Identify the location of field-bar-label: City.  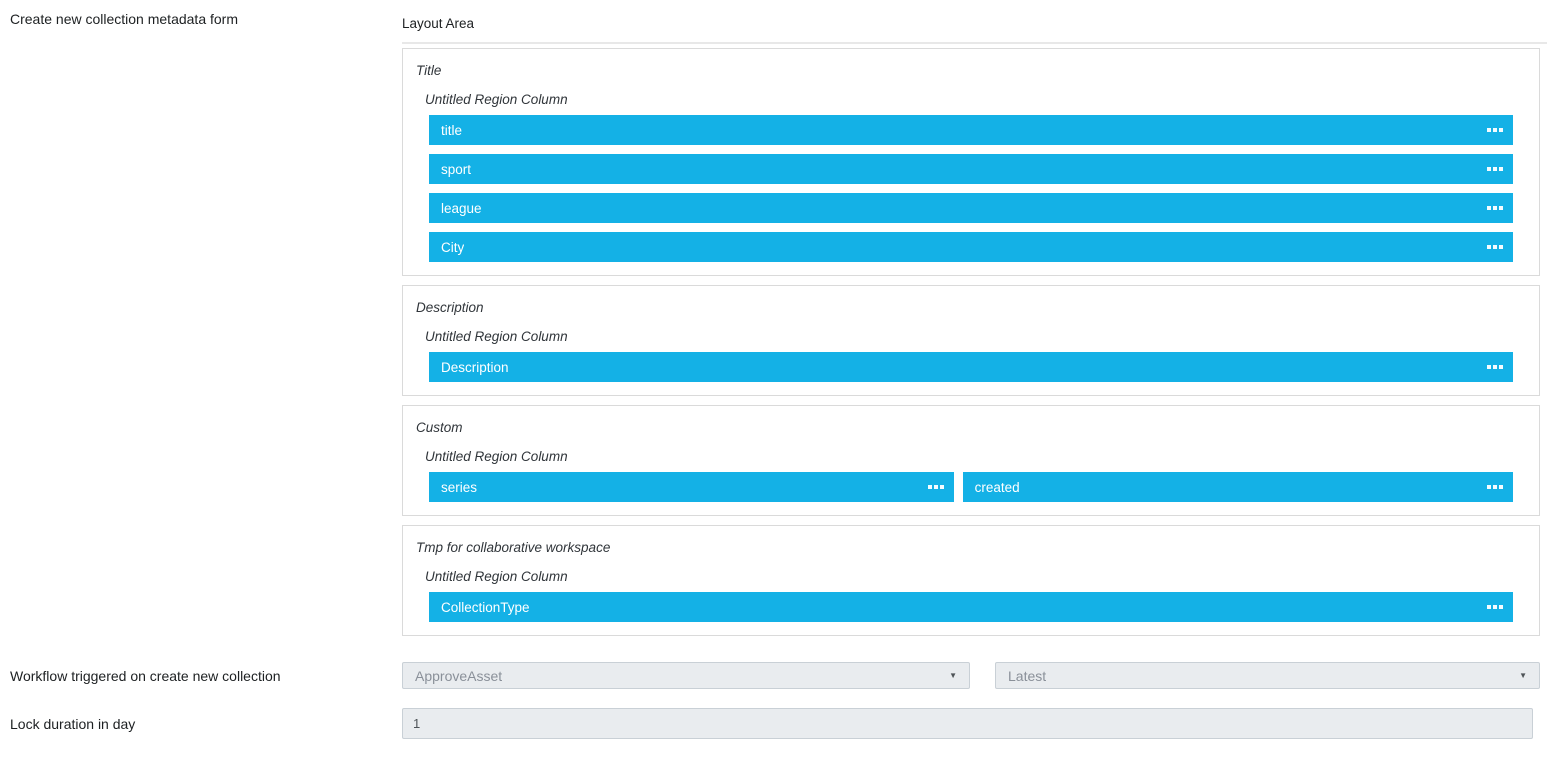
(453, 247).